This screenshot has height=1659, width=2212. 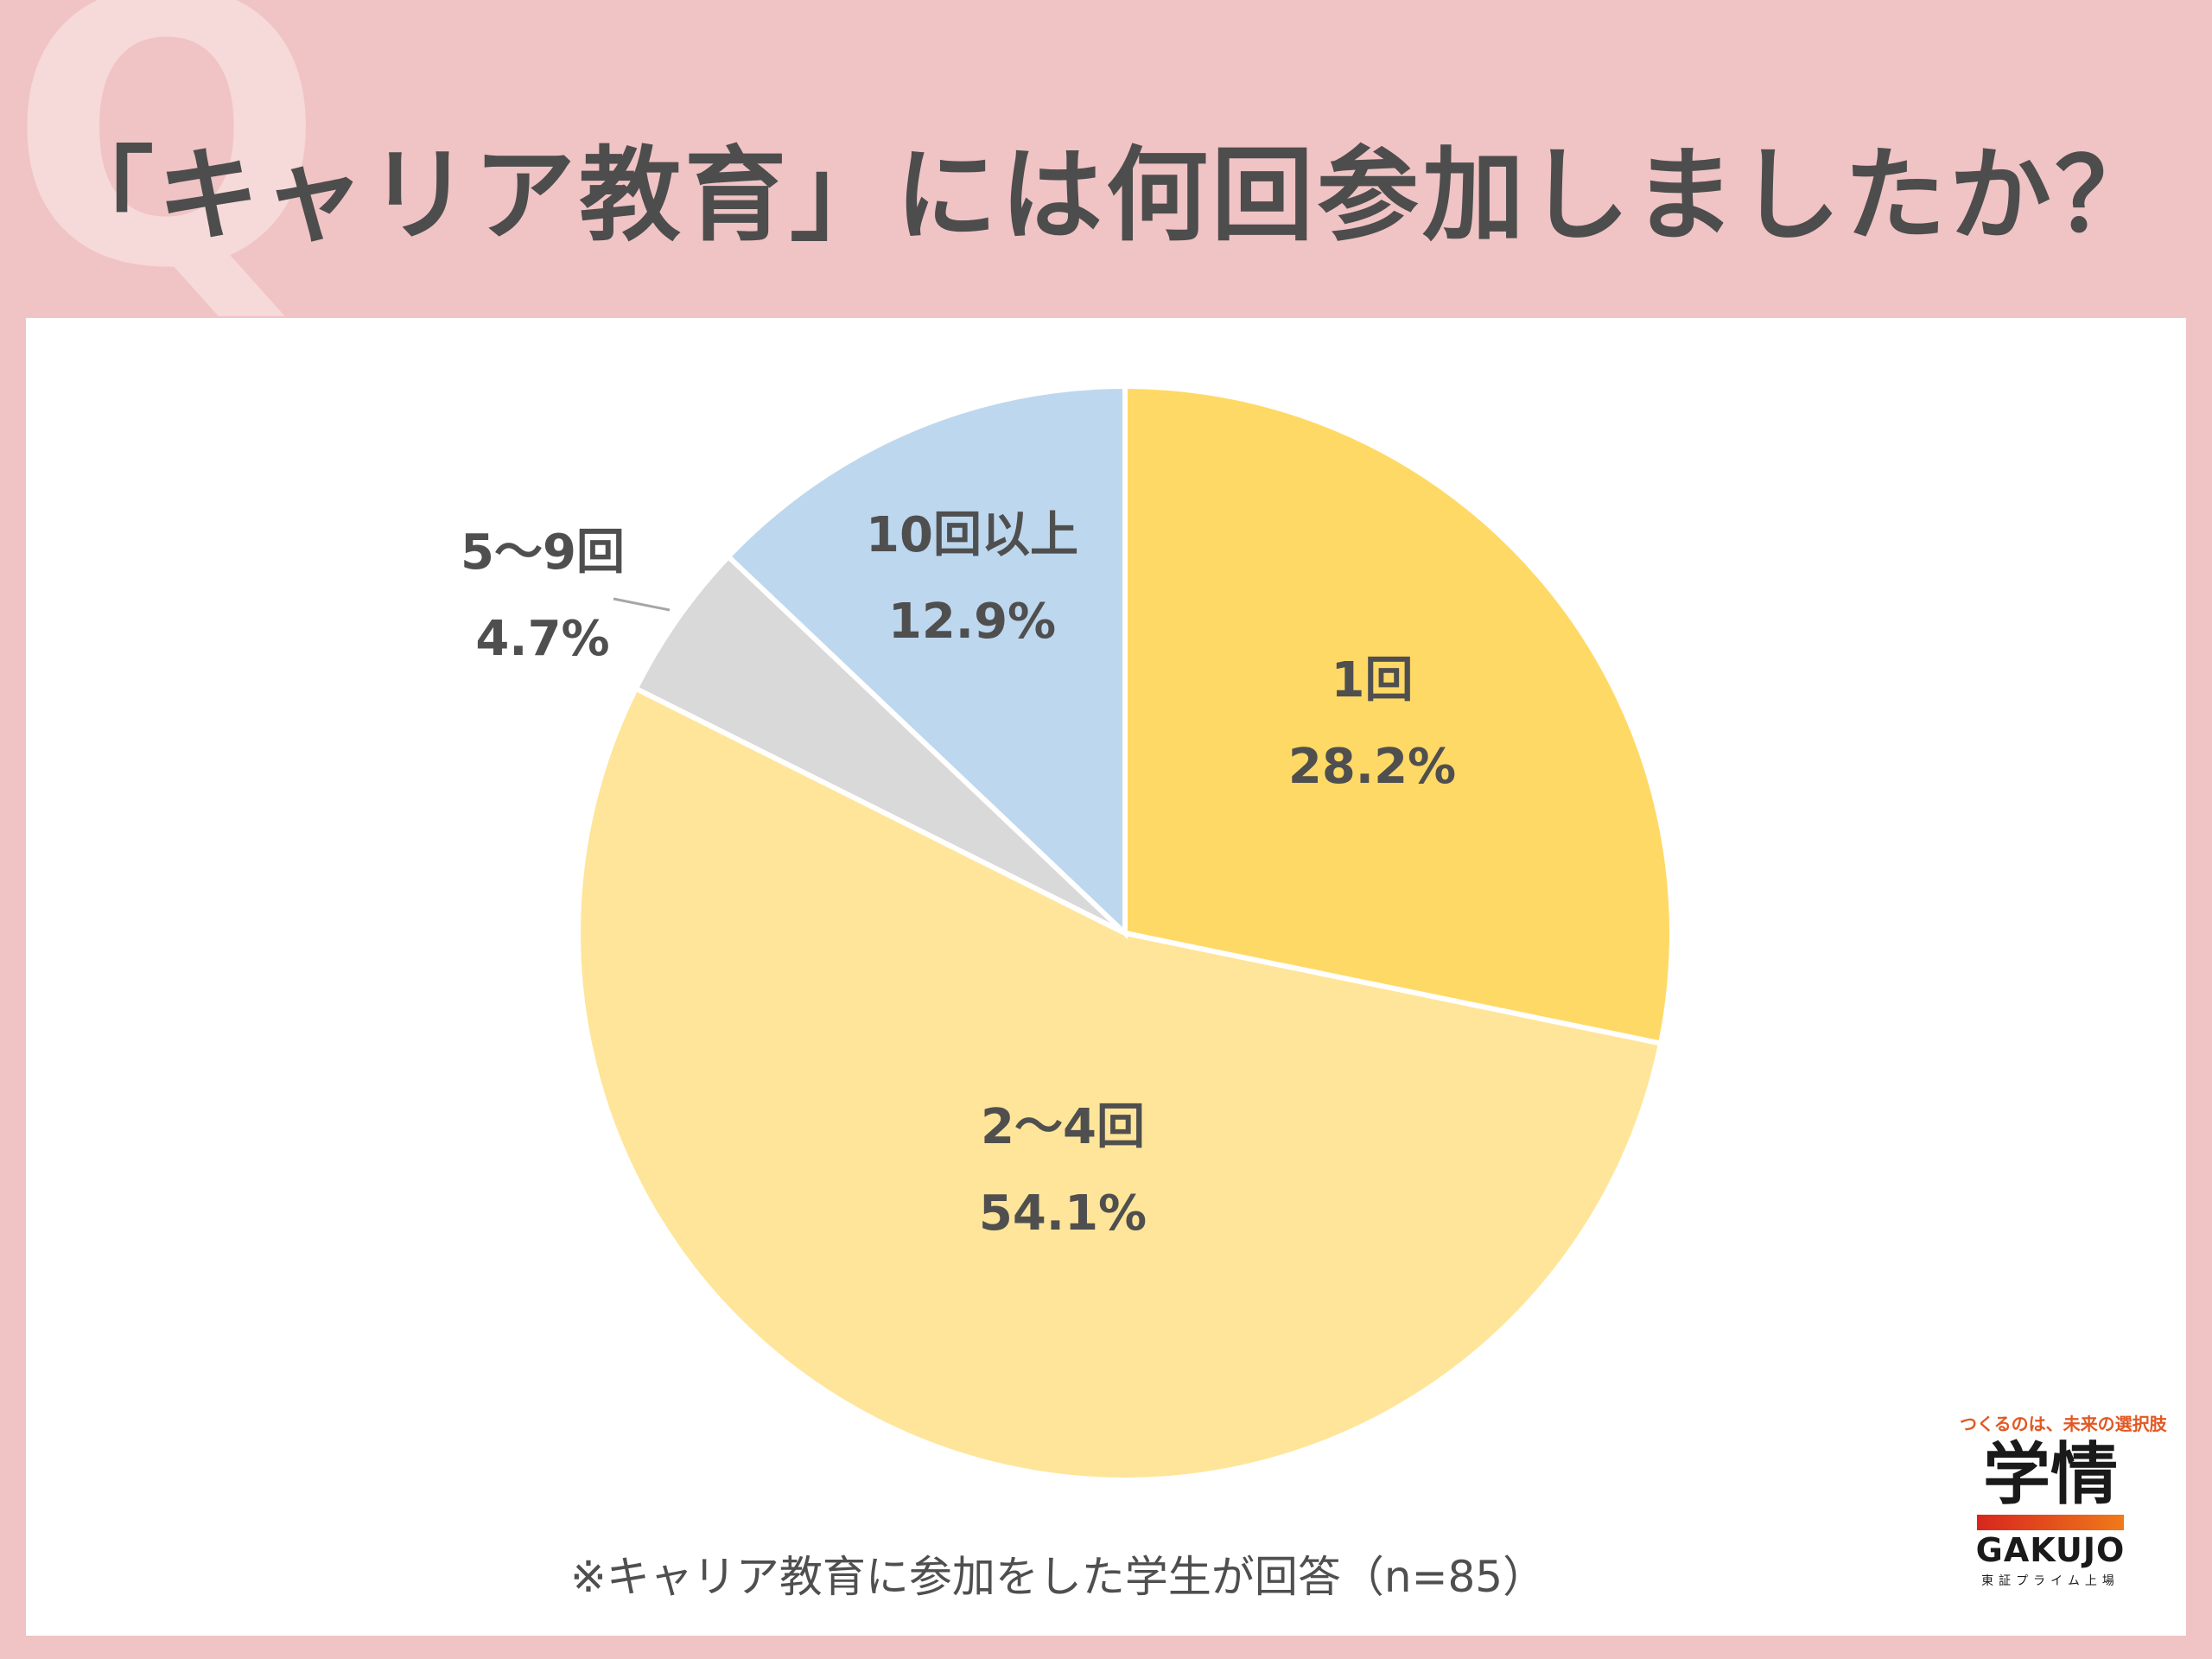 I want to click on slice-value-label: 12.9%, so click(x=972, y=622).